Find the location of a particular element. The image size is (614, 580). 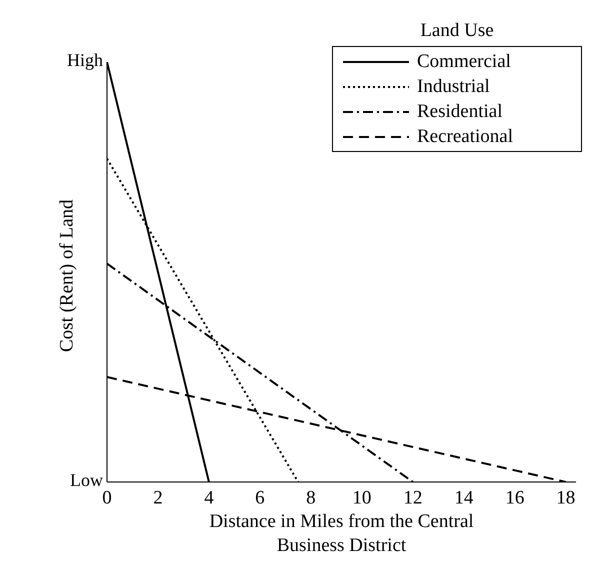

legend-label: Residential is located at coordinates (459, 112).